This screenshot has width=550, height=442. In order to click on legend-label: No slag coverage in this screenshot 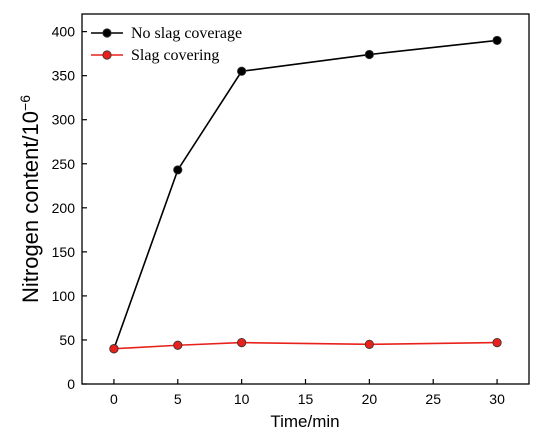, I will do `click(186, 33)`.